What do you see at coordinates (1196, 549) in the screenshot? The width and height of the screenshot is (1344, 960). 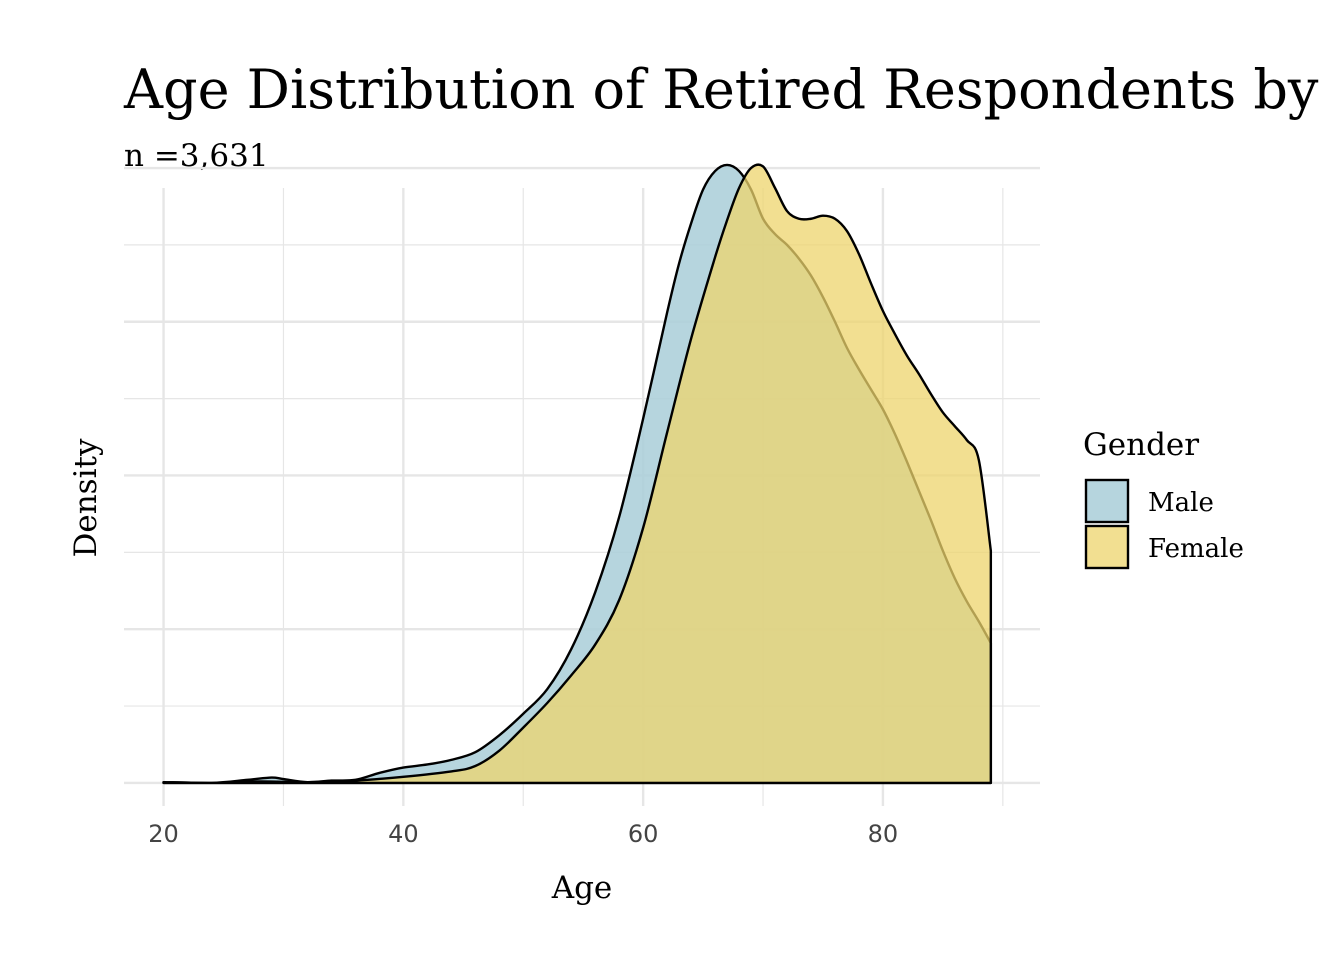 I see `legend-label-female: Female` at bounding box center [1196, 549].